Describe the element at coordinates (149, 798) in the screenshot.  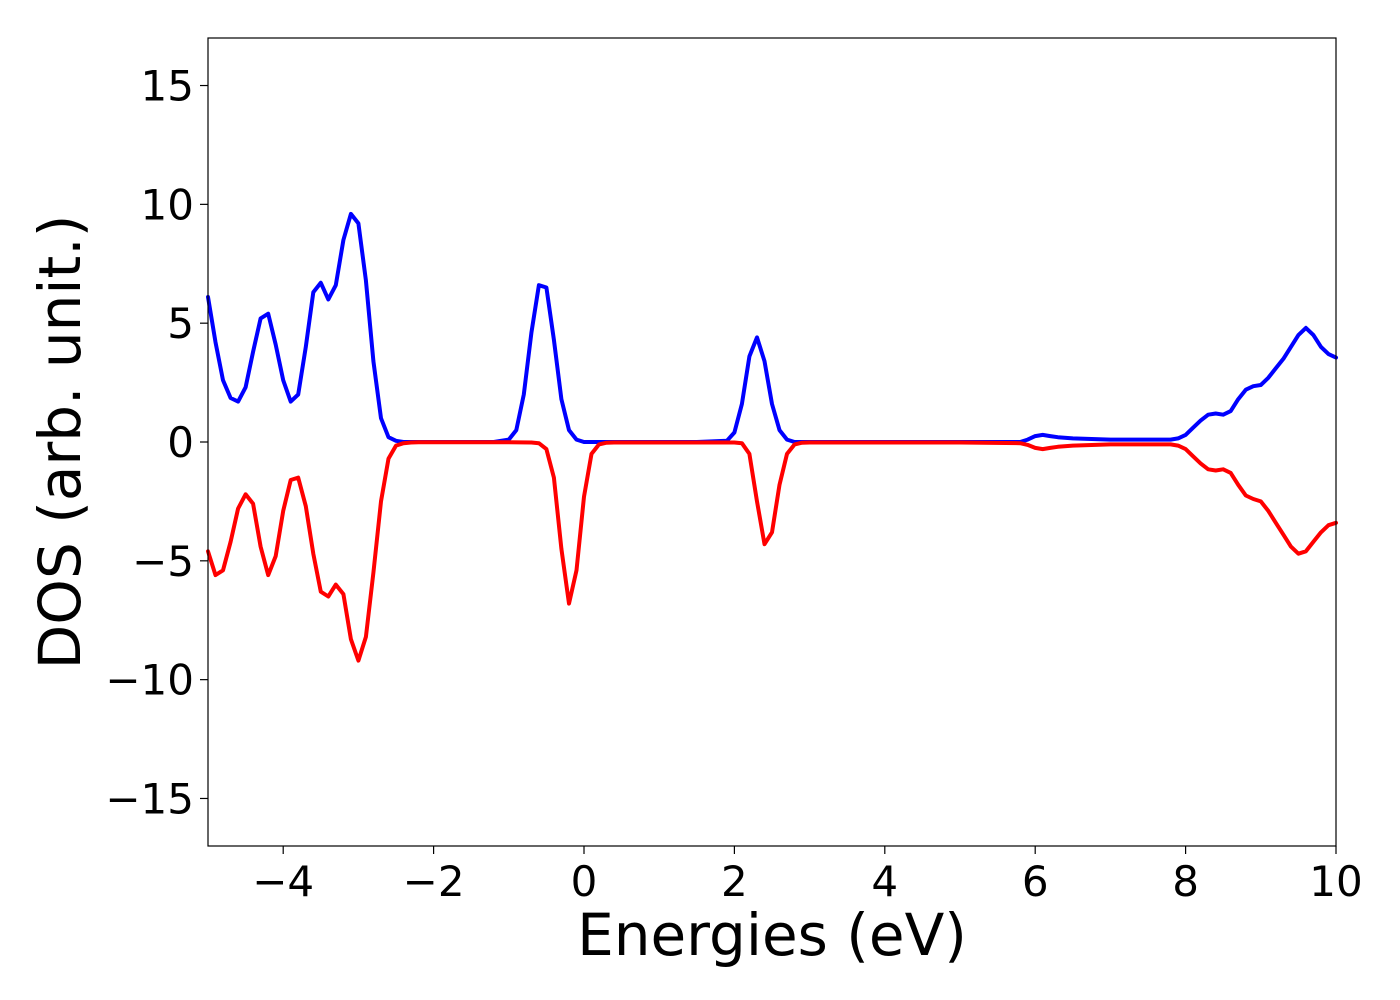
I see `y-tick-label: −15` at that location.